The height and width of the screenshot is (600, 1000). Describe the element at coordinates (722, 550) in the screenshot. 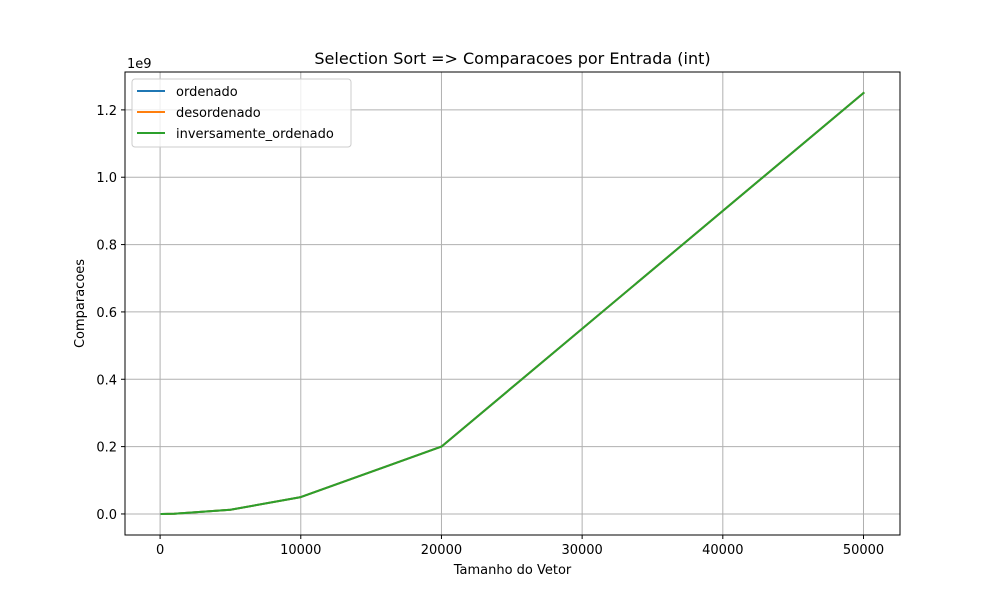

I see `x-tick-label: 40000` at that location.